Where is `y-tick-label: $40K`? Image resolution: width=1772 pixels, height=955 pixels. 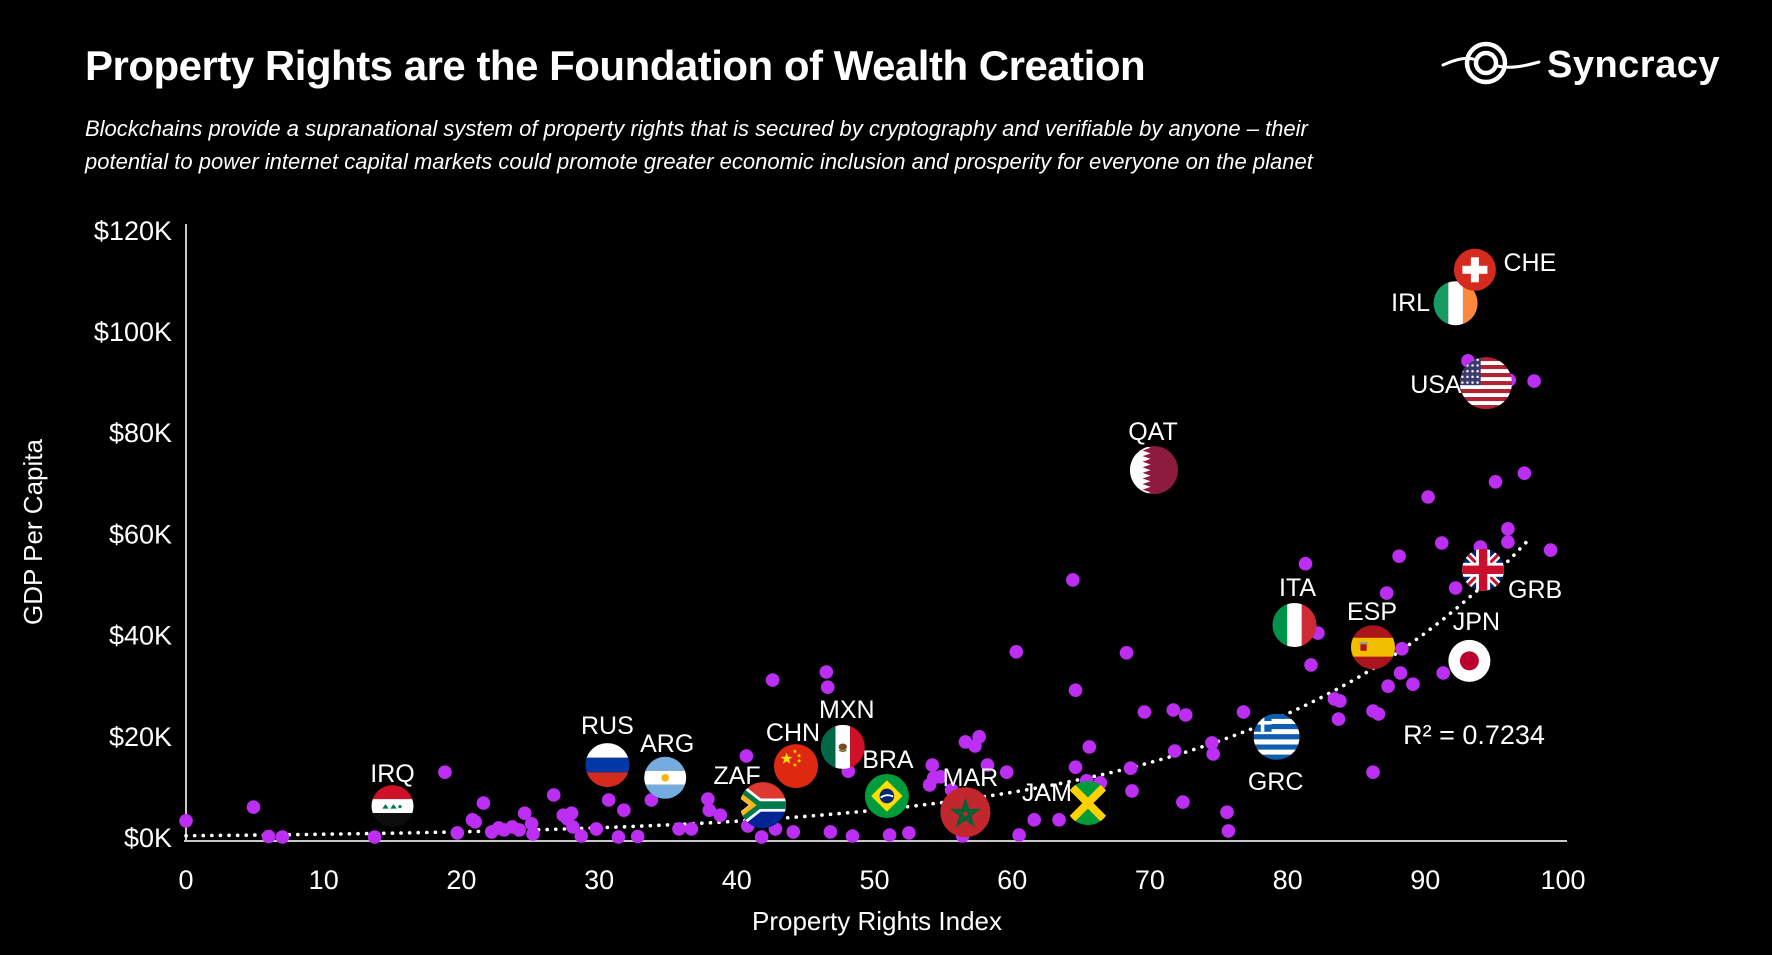 y-tick-label: $40K is located at coordinates (140, 636).